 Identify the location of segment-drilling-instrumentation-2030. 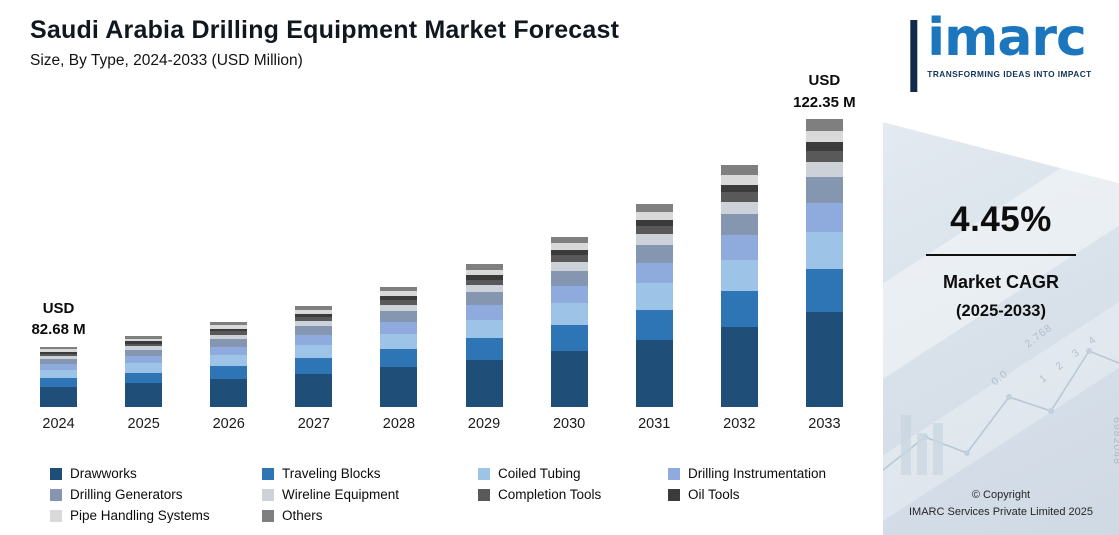
(569, 294).